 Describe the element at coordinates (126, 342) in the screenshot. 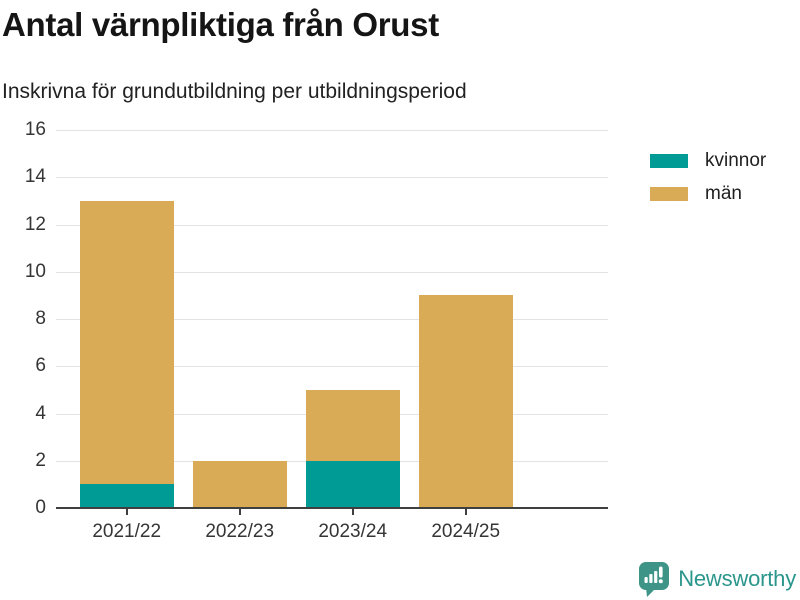

I see `bar-segment-2021-22-män` at that location.